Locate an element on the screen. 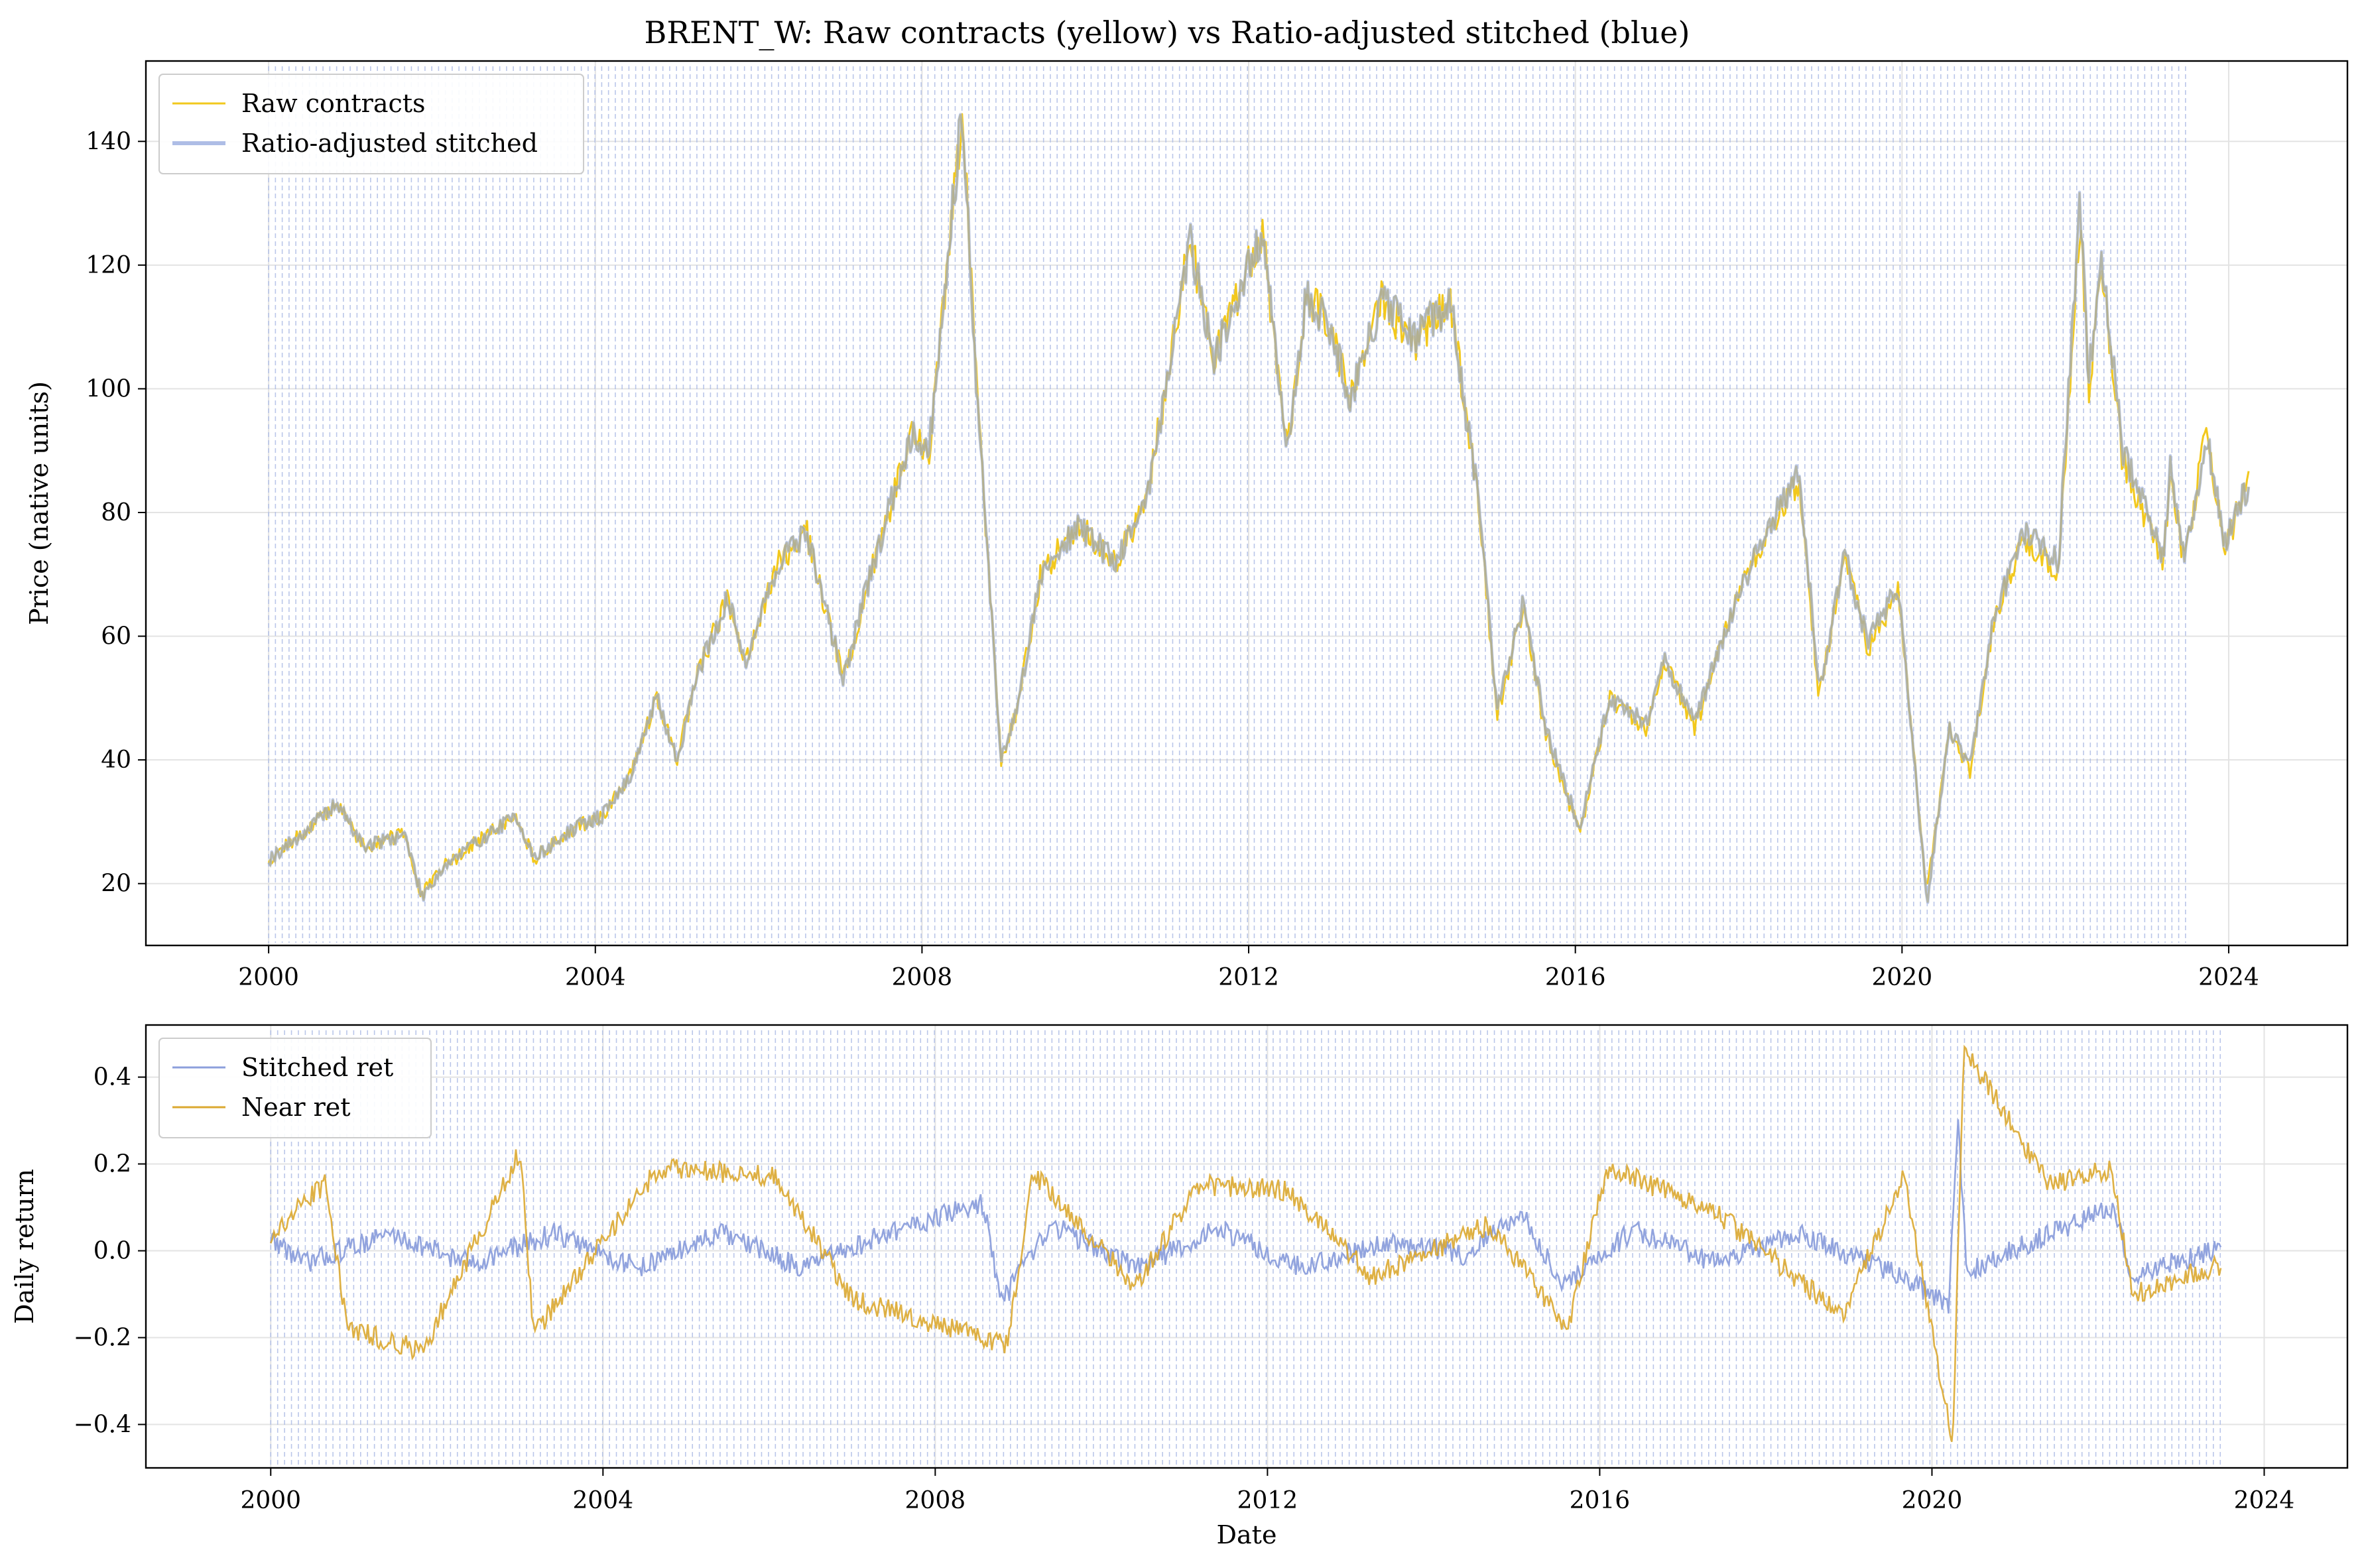 This screenshot has height=1568, width=2366. return-y-axis: −0.4 −0.2 0.0 0.2 0.4 is located at coordinates (110, 1251).